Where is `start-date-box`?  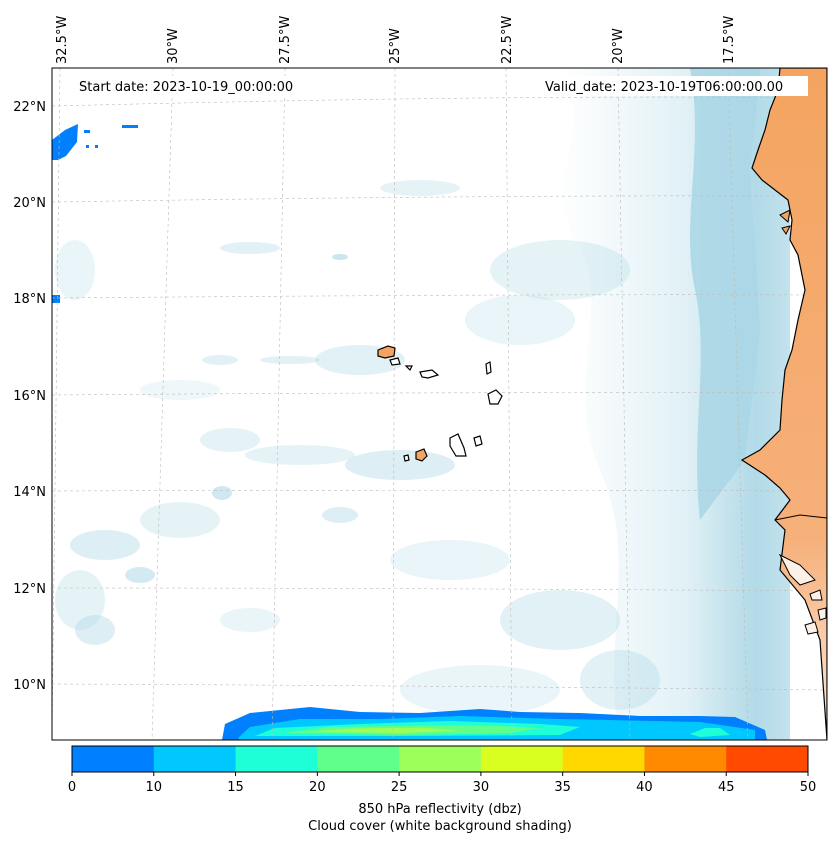
start-date-box is located at coordinates (193, 86).